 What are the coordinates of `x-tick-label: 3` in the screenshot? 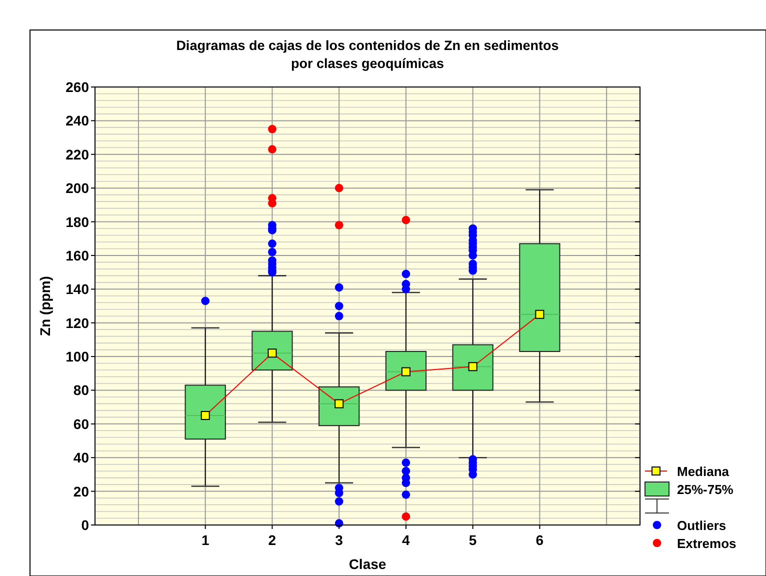 It's located at (339, 540).